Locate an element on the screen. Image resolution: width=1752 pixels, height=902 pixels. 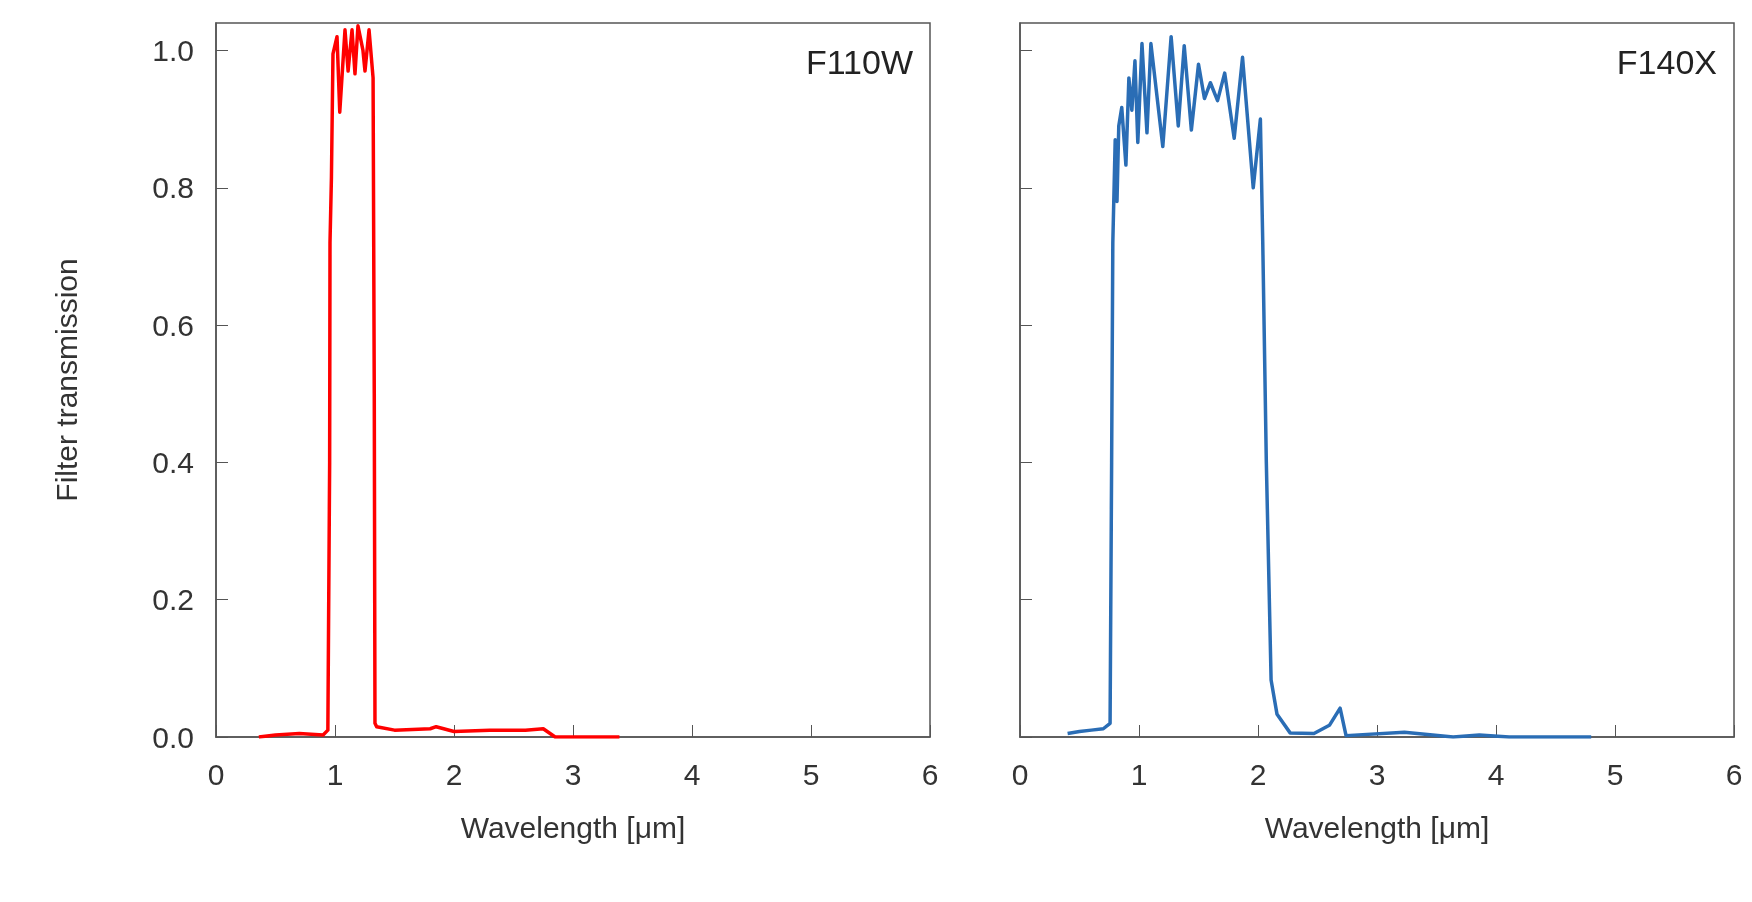
y-tick-label: 0.4 is located at coordinates (173, 462).